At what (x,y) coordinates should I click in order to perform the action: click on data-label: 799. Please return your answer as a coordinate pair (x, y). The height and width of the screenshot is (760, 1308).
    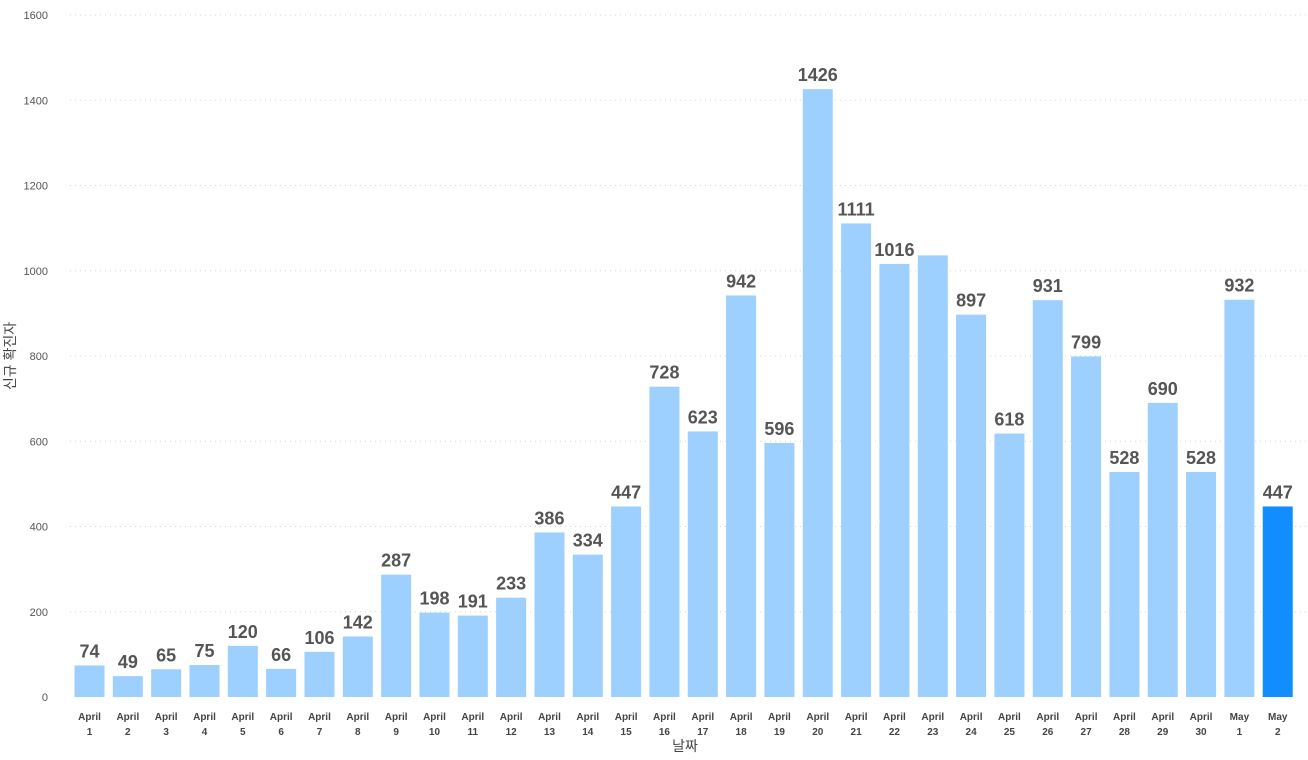
    Looking at the image, I should click on (1086, 342).